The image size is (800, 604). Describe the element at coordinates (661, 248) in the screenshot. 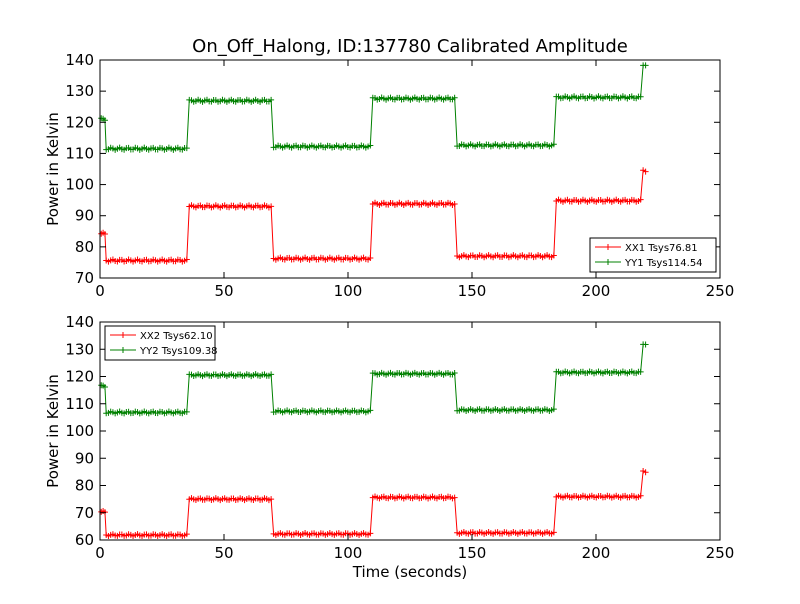

I see `legend-label: XX1 Tsys76.81` at that location.